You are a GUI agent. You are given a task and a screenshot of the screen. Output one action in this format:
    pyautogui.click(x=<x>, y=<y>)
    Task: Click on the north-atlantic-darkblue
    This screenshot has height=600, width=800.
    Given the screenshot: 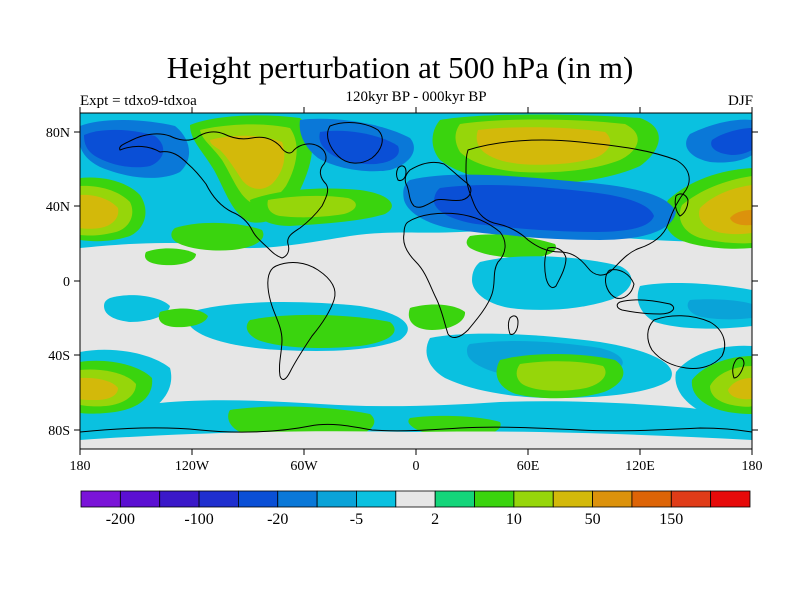 What is the action you would take?
    pyautogui.click(x=359, y=147)
    